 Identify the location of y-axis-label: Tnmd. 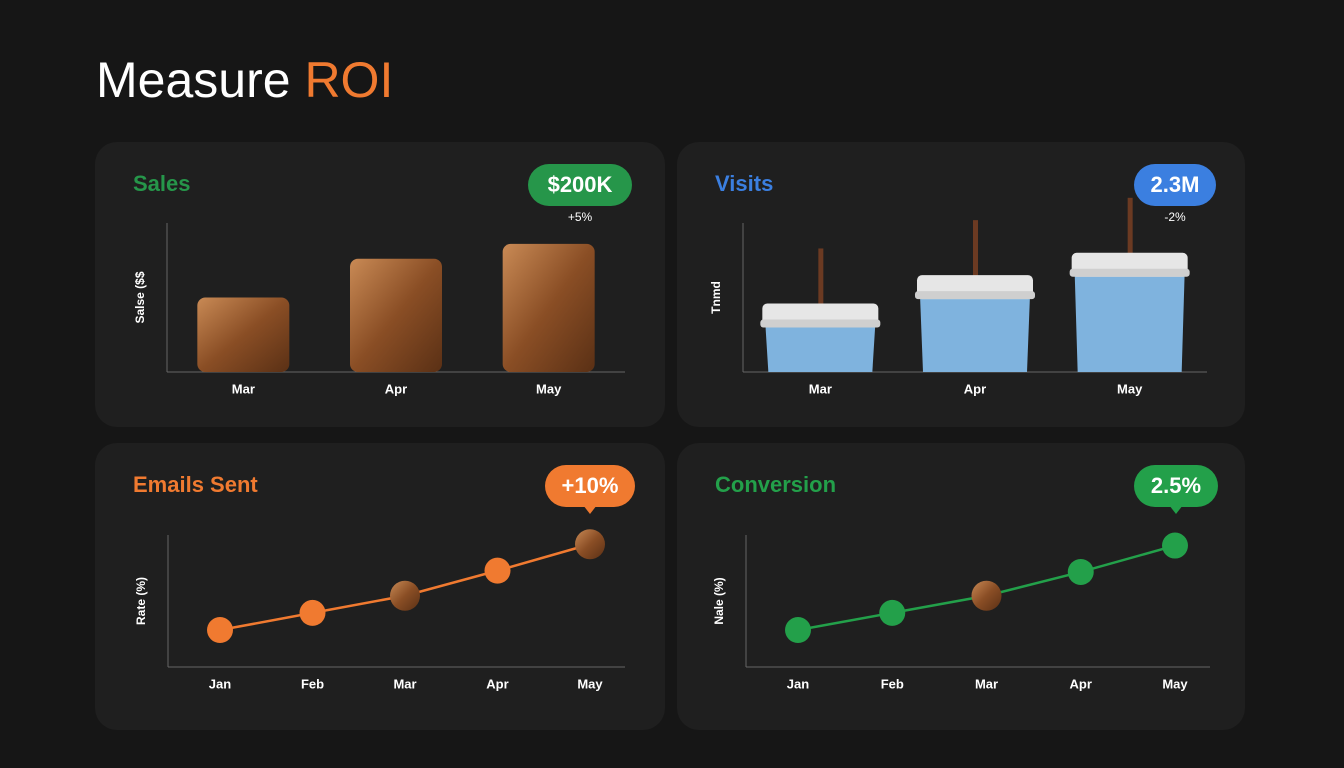
(716, 297).